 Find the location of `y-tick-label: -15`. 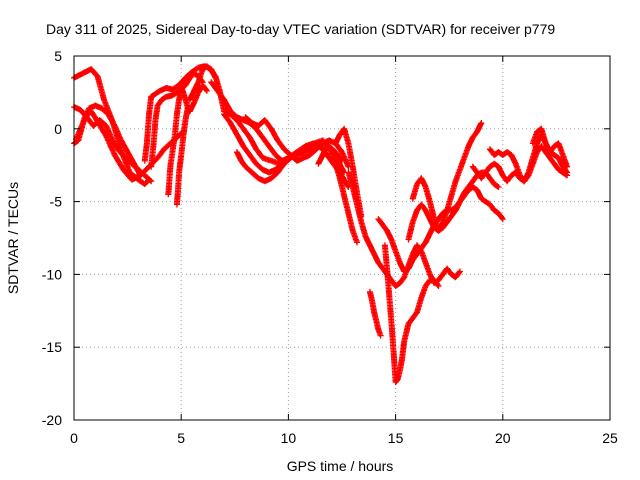

y-tick-label: -15 is located at coordinates (52, 347).